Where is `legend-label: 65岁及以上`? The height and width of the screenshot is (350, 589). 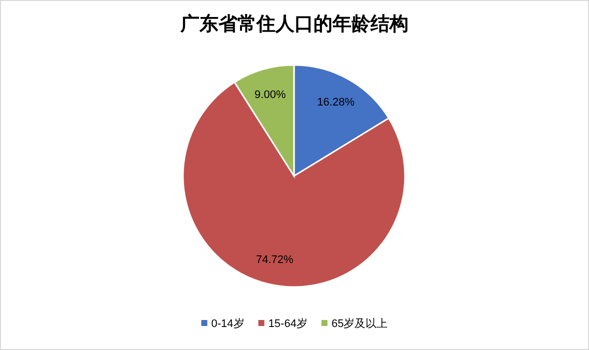 legend-label: 65岁及以上 is located at coordinates (359, 323).